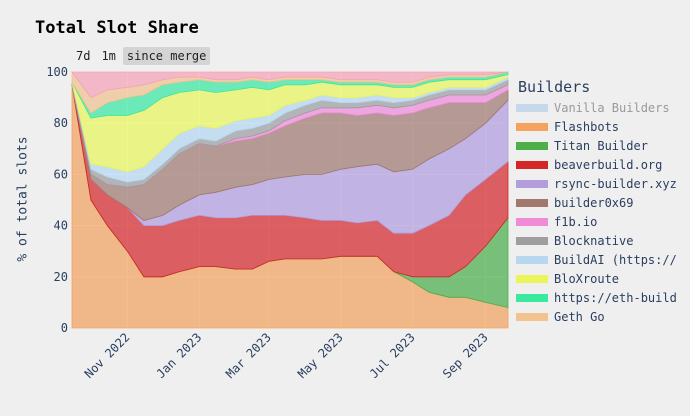 The height and width of the screenshot is (416, 690). What do you see at coordinates (83, 56) in the screenshot?
I see `range-button-7d: 7d` at bounding box center [83, 56].